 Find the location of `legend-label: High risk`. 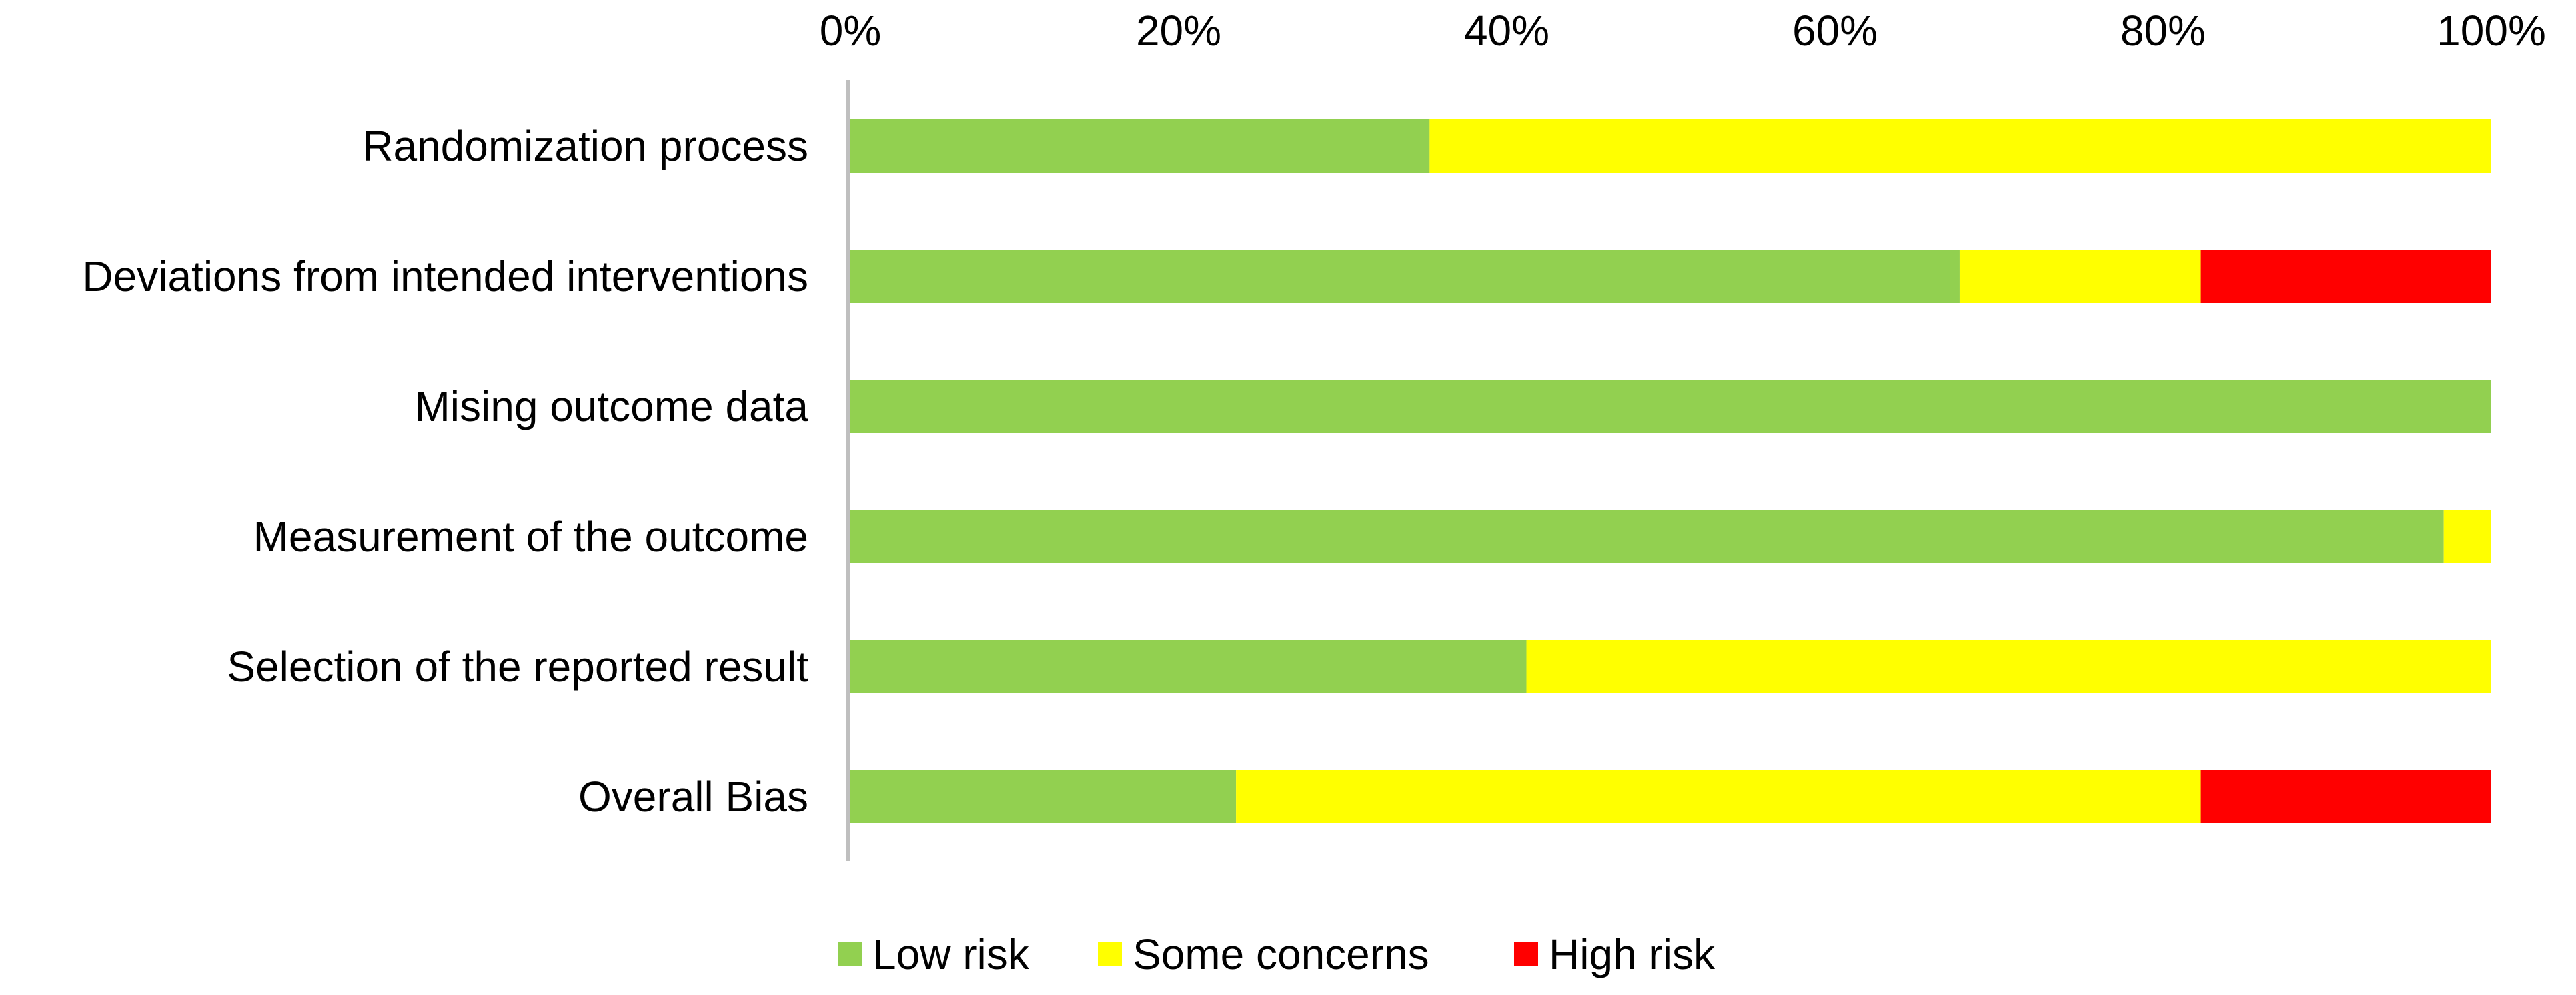

legend-label: High risk is located at coordinates (1633, 954).